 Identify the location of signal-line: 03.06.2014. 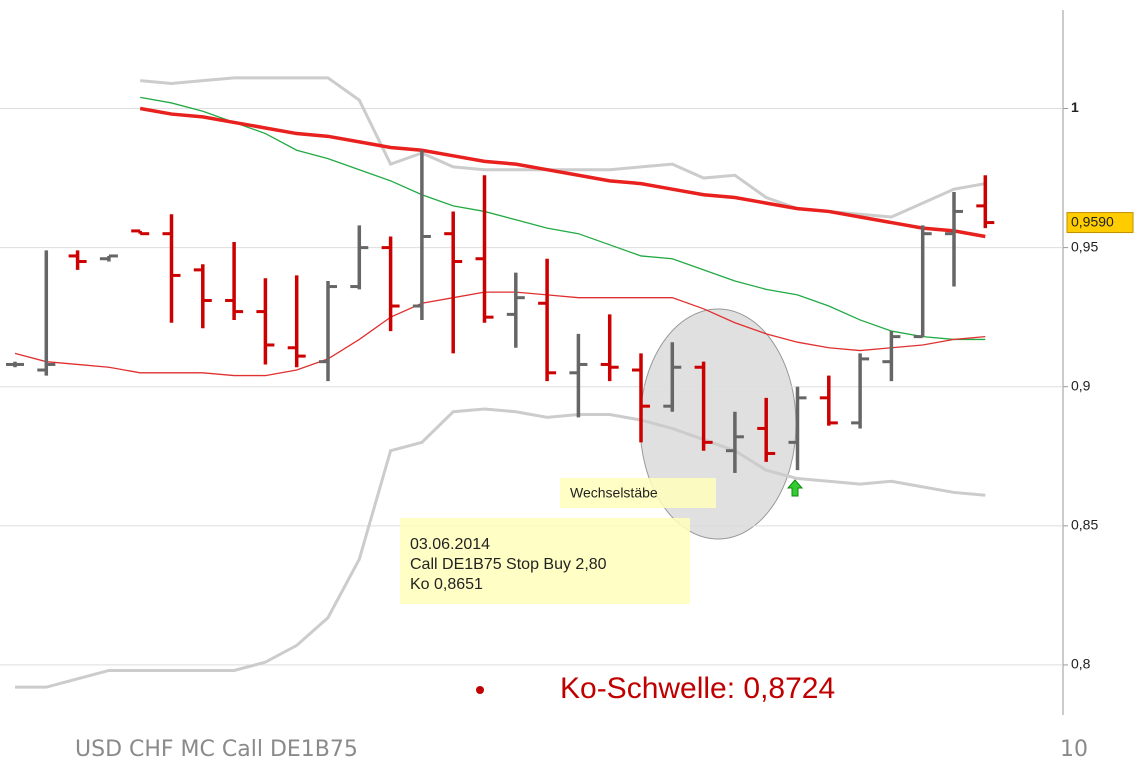
(450, 544).